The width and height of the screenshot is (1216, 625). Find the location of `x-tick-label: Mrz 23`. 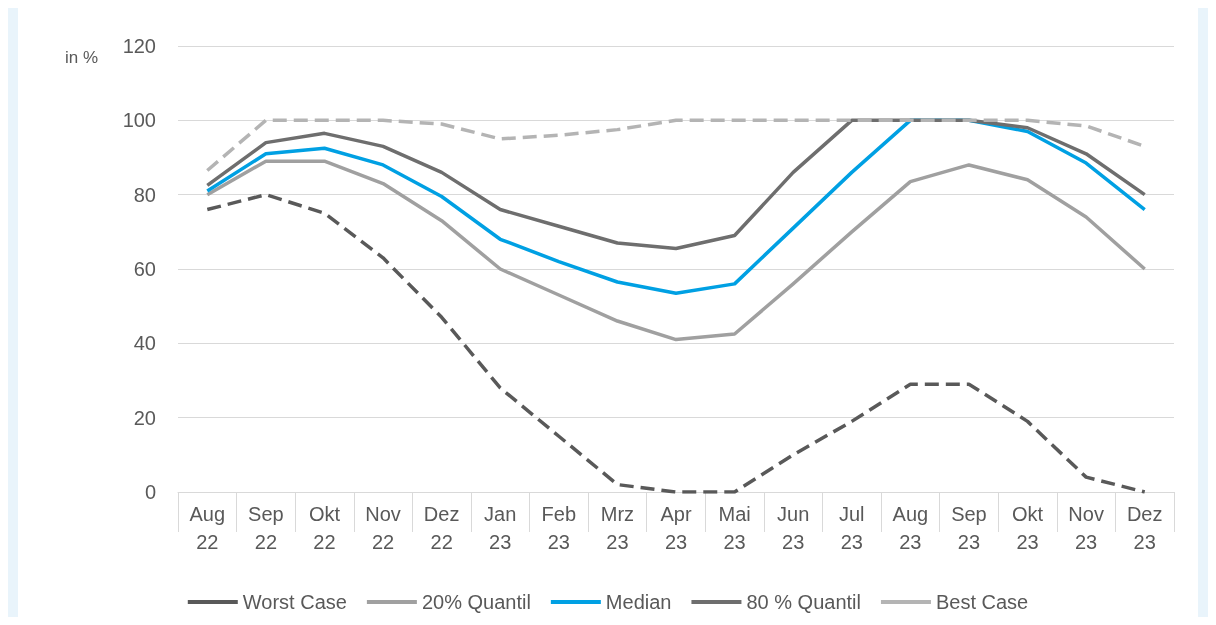

x-tick-label: Mrz 23 is located at coordinates (617, 528).